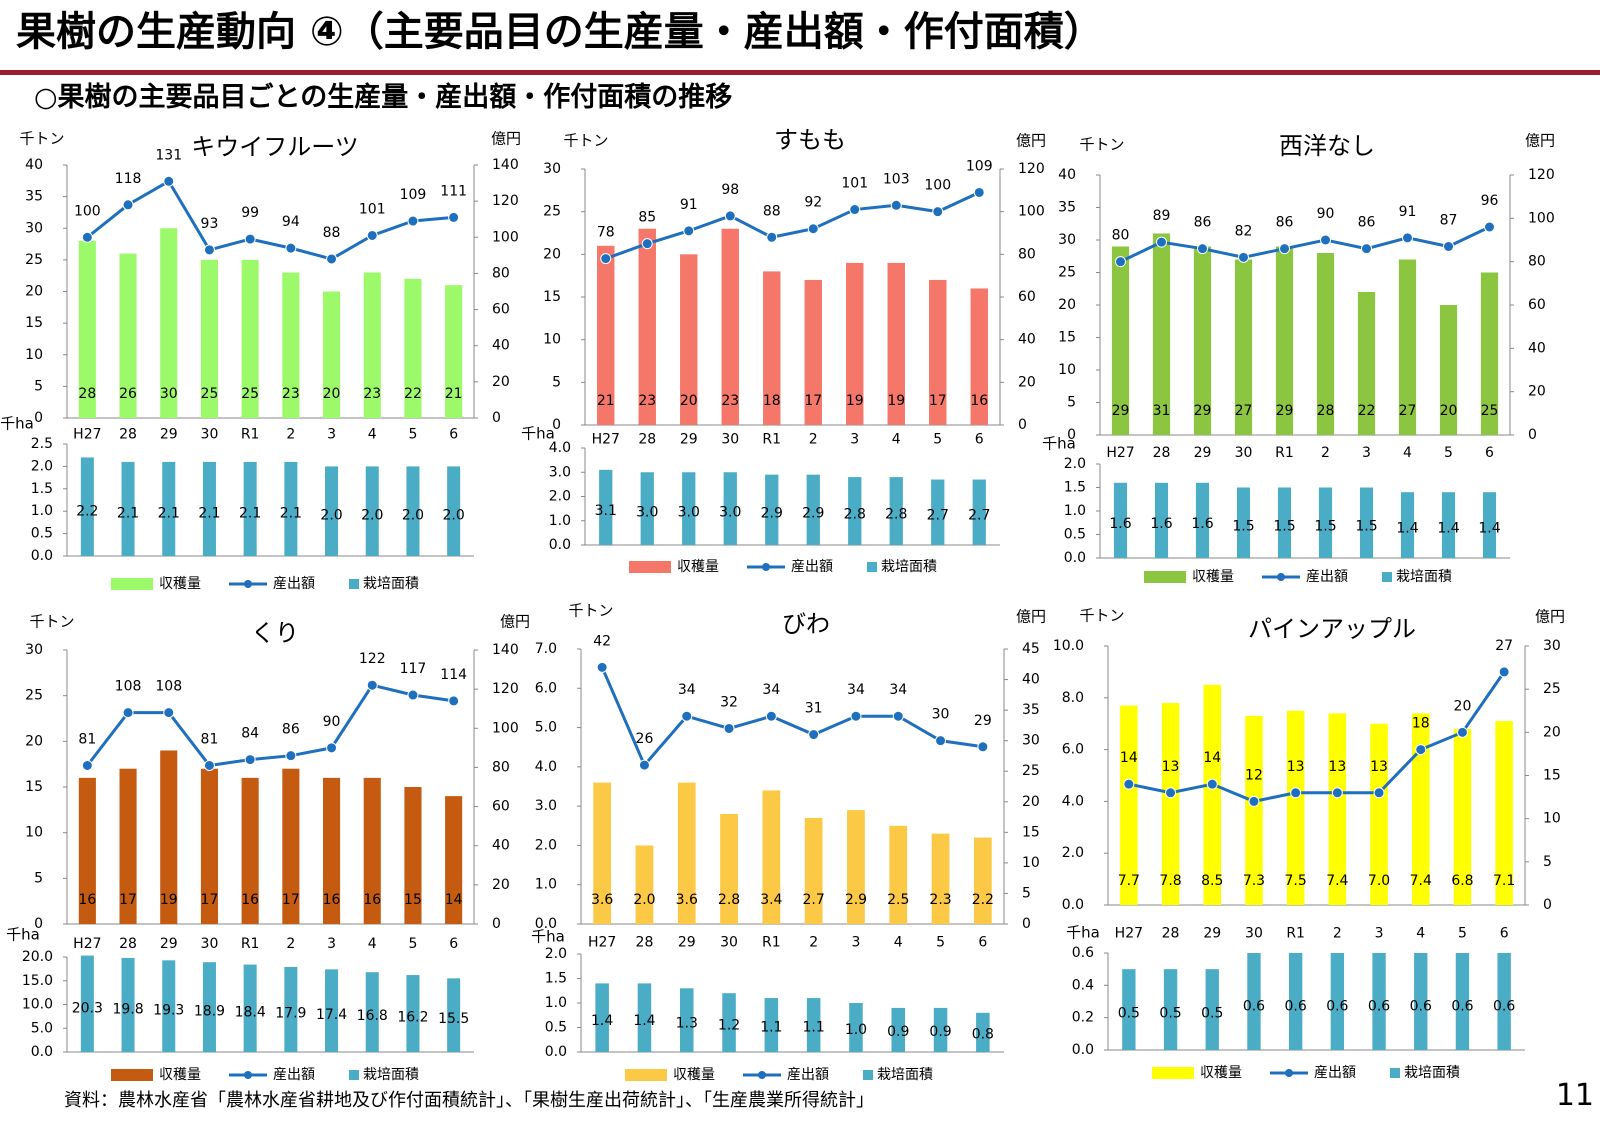  Describe the element at coordinates (896, 514) in the screenshot. I see `area-value-label: 2.8` at that location.